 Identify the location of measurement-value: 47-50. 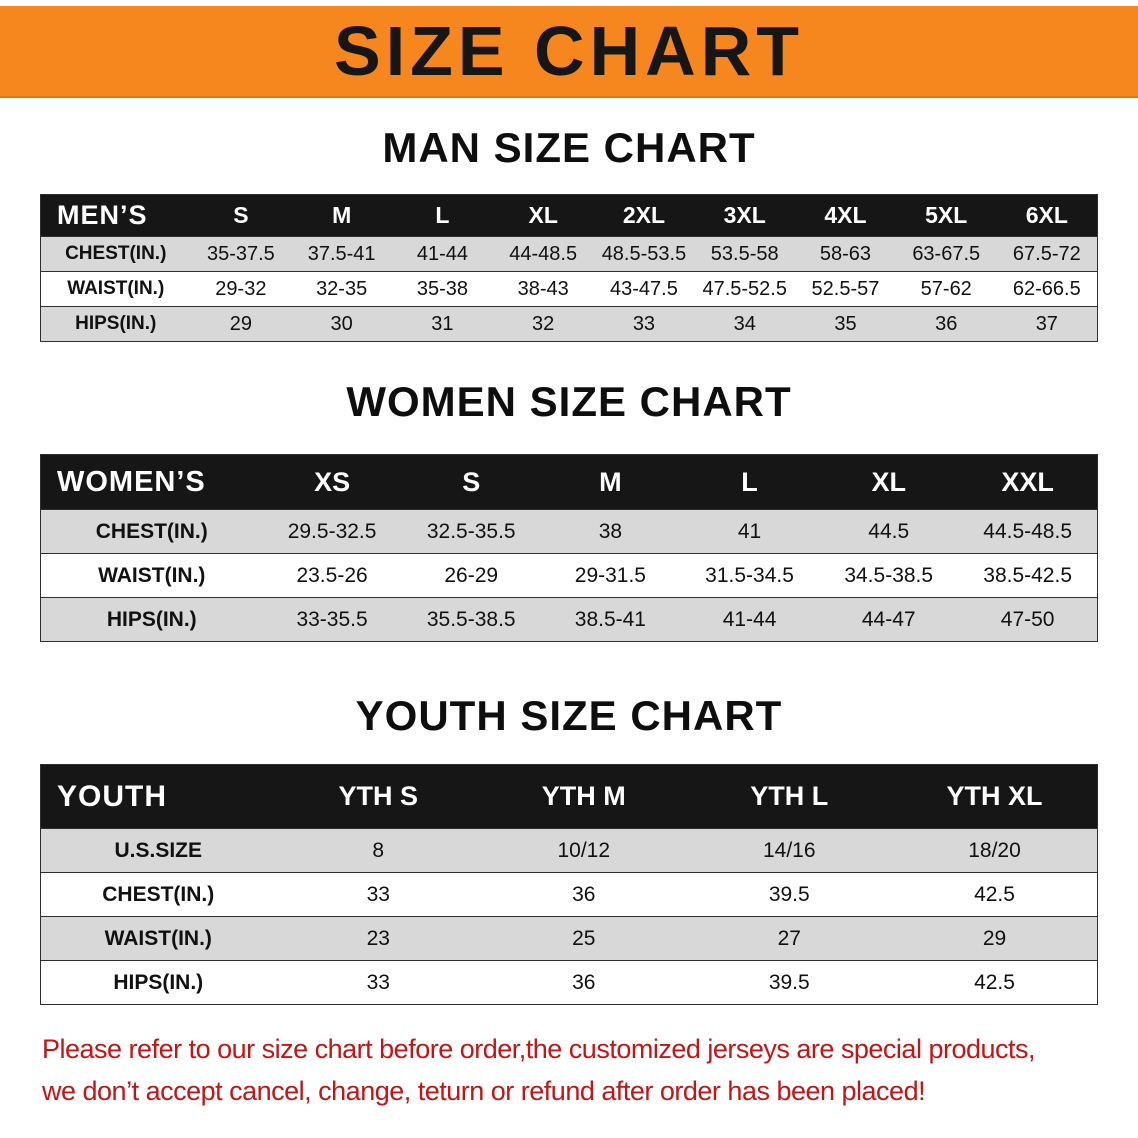
(1028, 619).